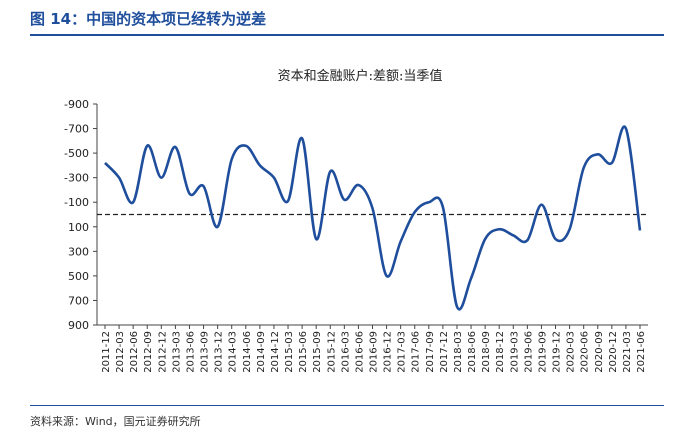  I want to click on x-tick-label: 2020-12, so click(613, 352).